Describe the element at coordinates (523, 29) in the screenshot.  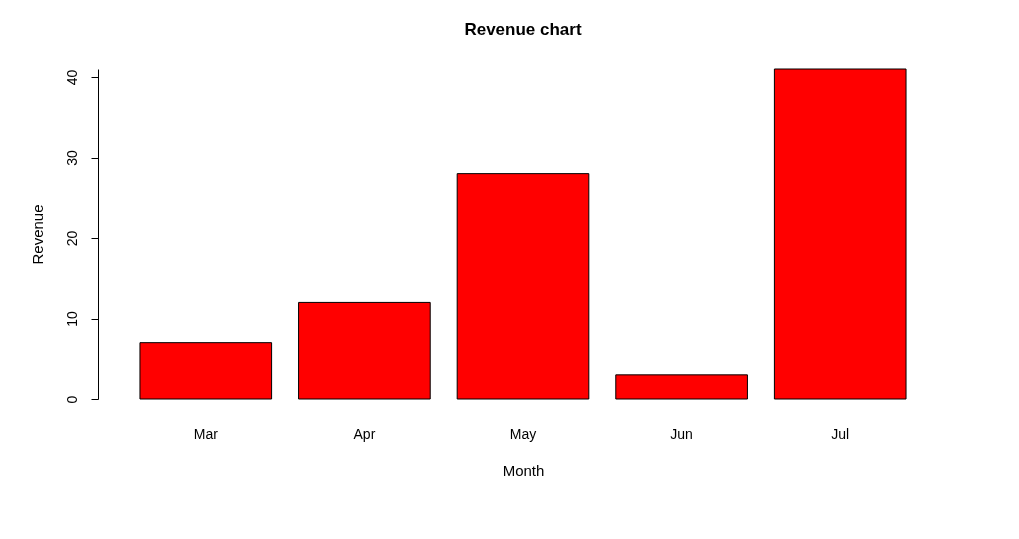
I see `chart-title: Revenue chart` at that location.